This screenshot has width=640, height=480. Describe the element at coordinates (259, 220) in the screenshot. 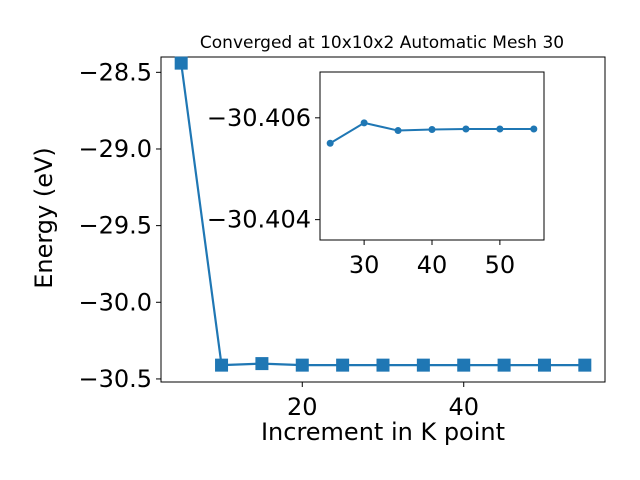

I see `y-tick-label: −30.404` at that location.